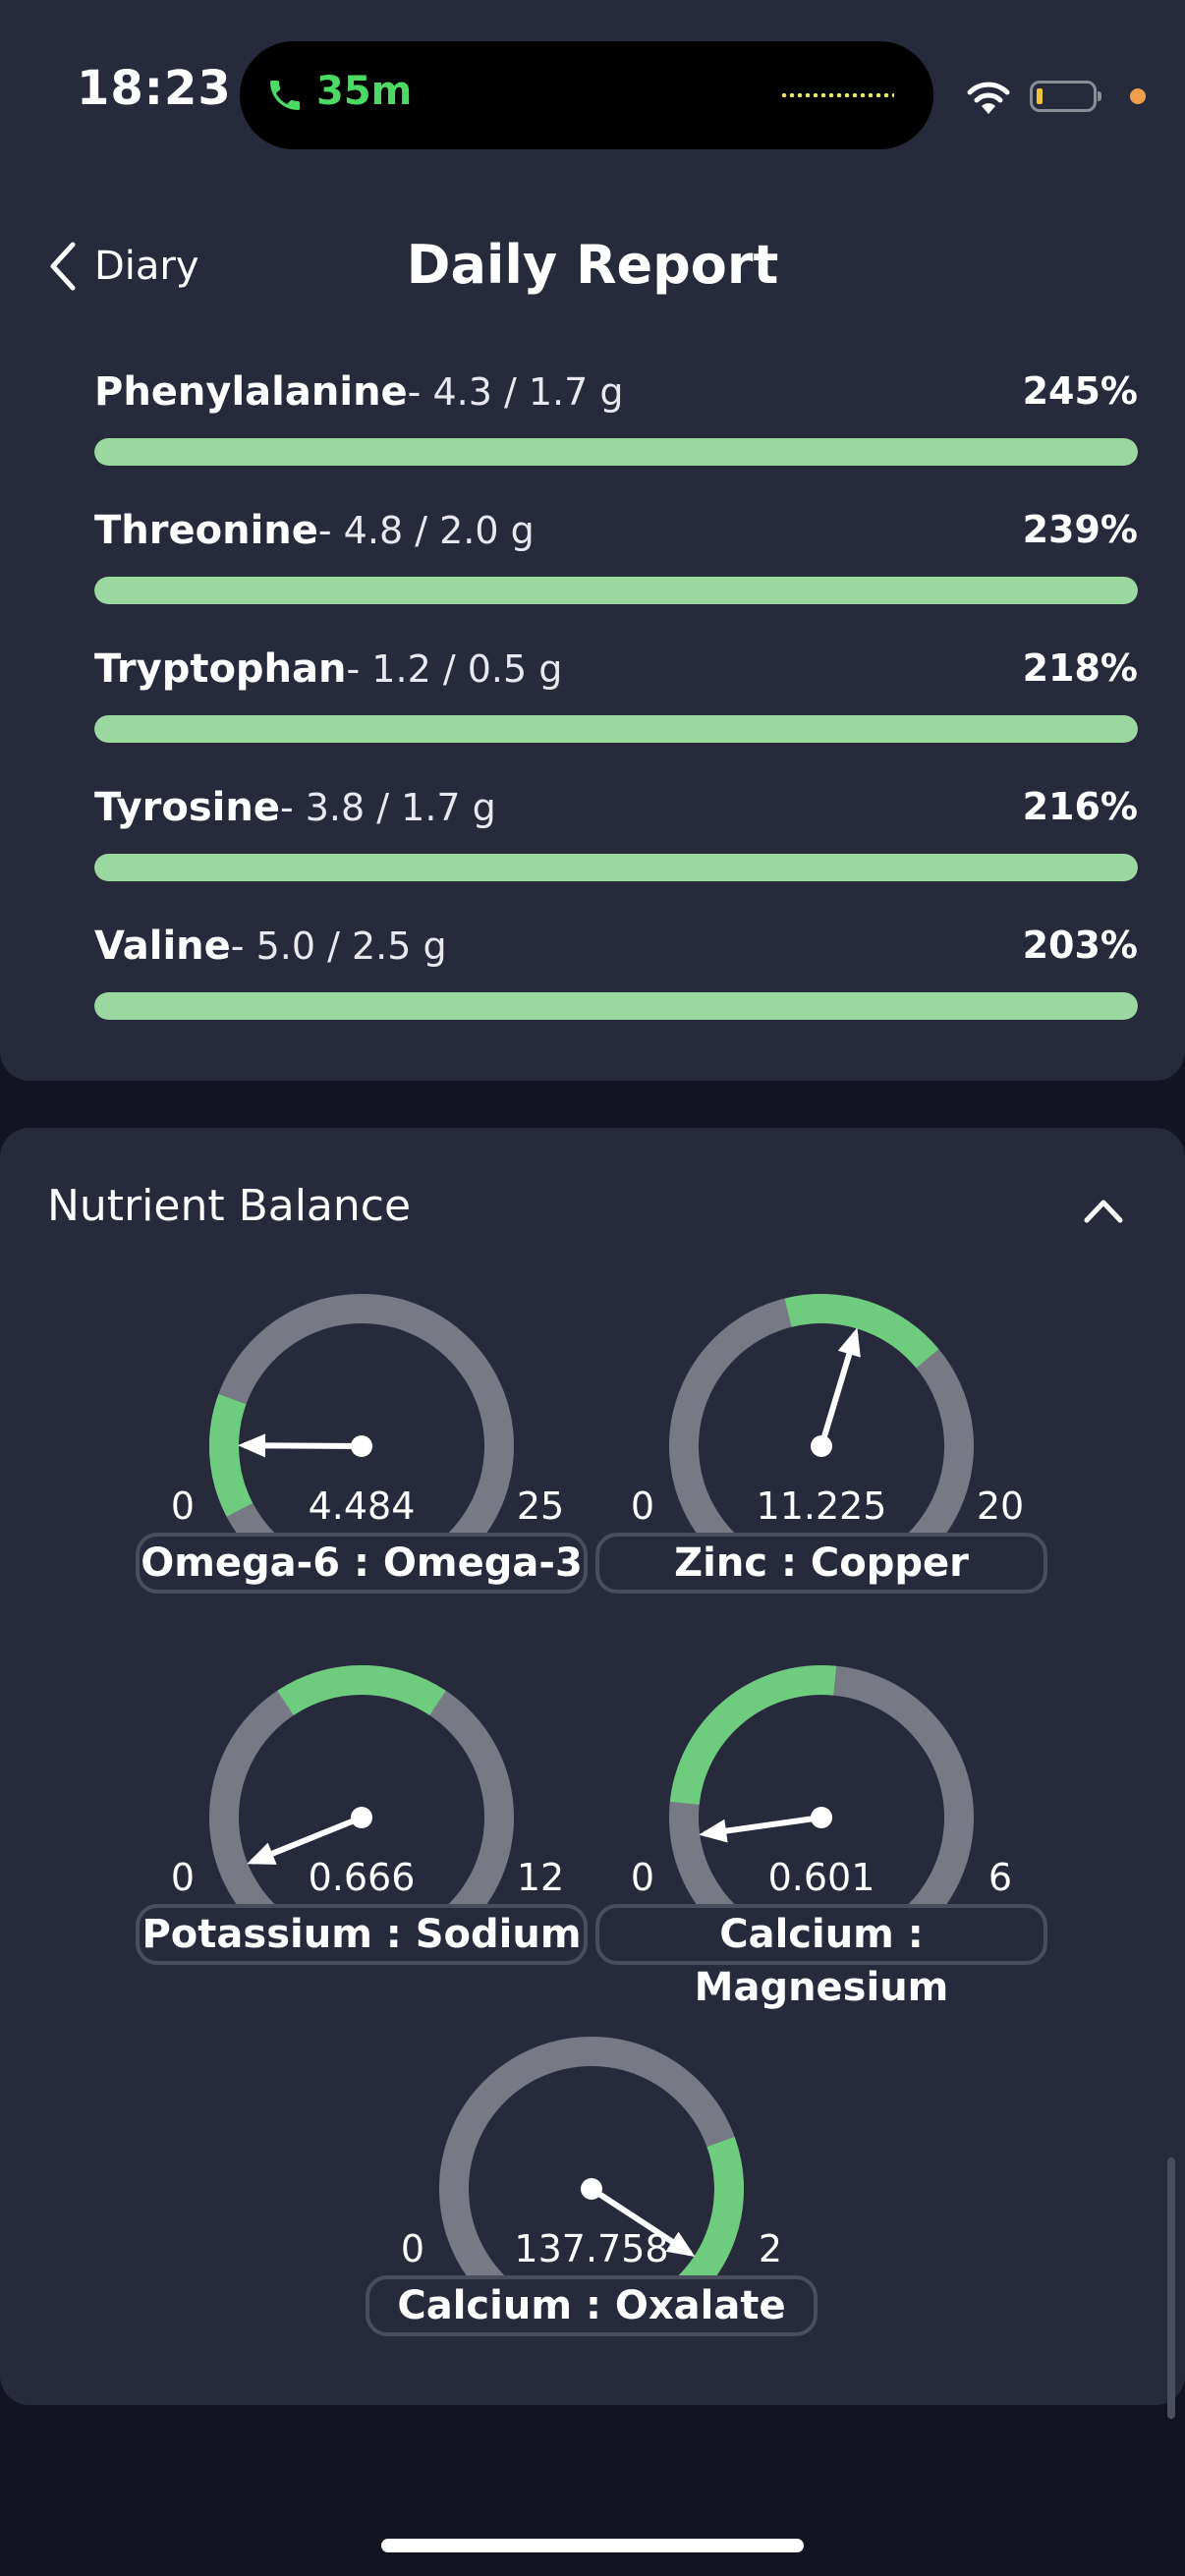 The image size is (1185, 2576). Describe the element at coordinates (591, 2248) in the screenshot. I see `gauge-value: 137.758` at that location.